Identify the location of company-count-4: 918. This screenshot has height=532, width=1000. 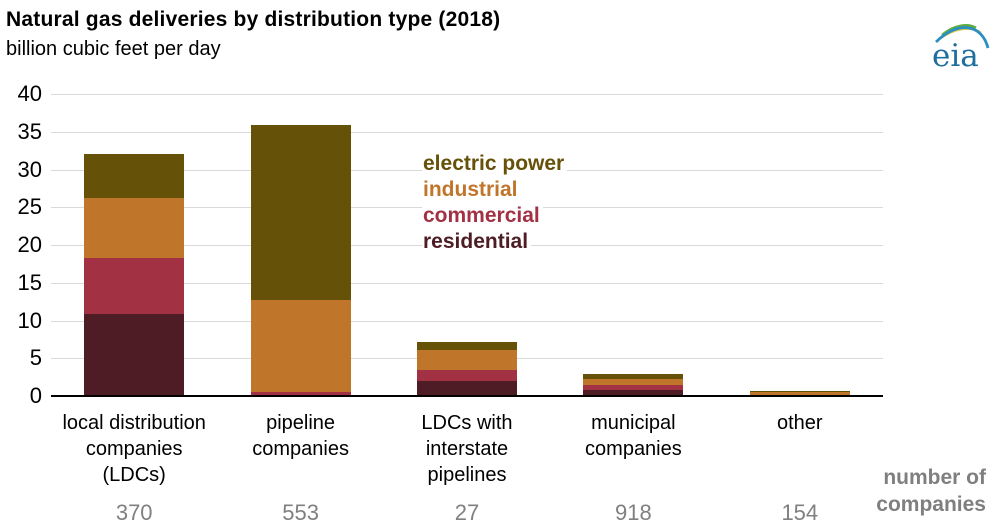
(633, 512).